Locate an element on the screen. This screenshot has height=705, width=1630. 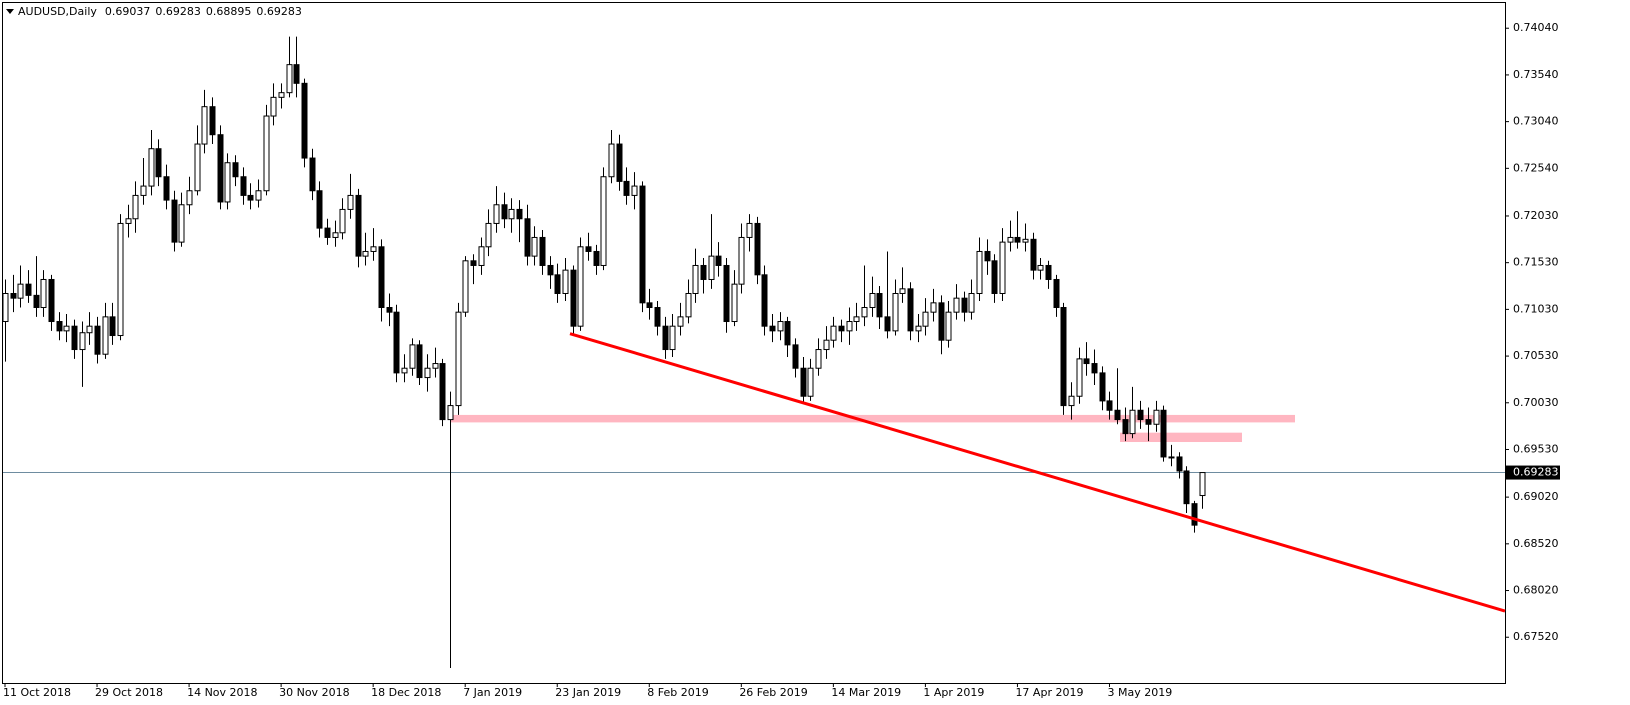
y-tick-label: 0.70530 is located at coordinates (1536, 355).